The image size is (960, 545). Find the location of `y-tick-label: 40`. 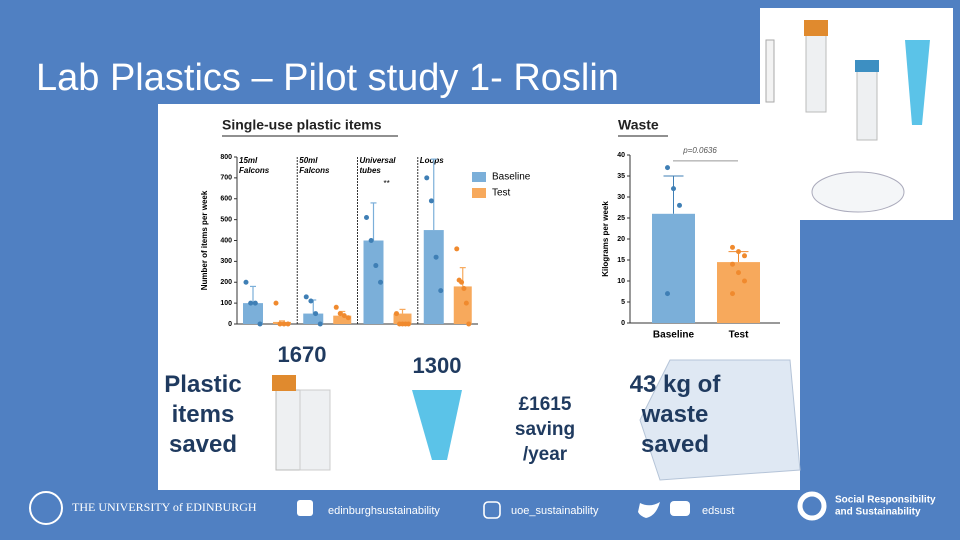

y-tick-label: 40 is located at coordinates (621, 155).